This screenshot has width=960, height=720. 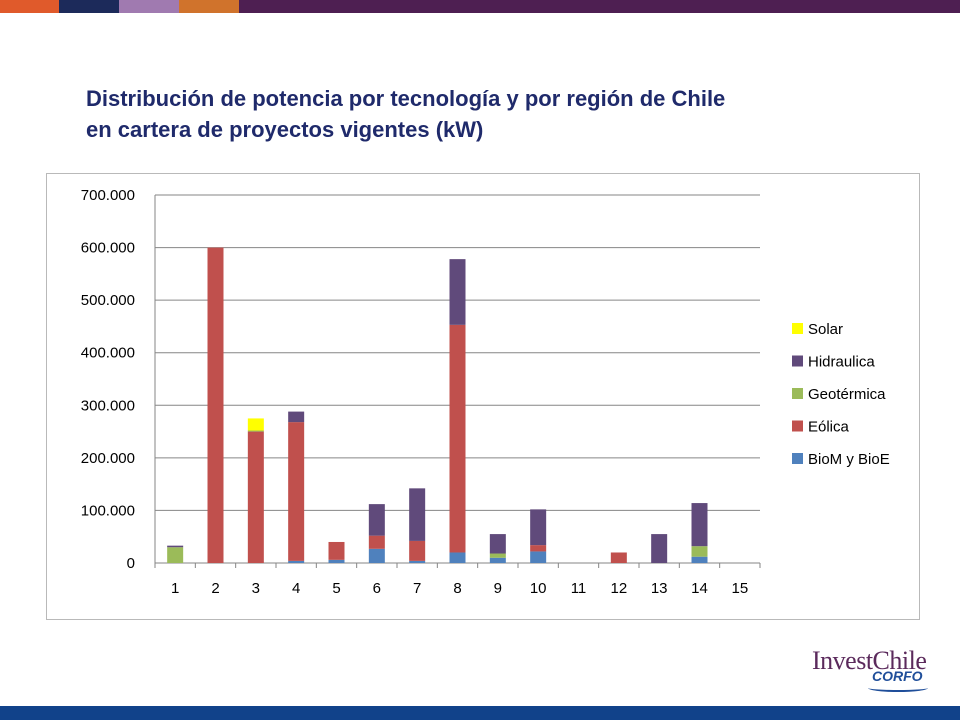 I want to click on top-bar-segment-orange, so click(x=29, y=6).